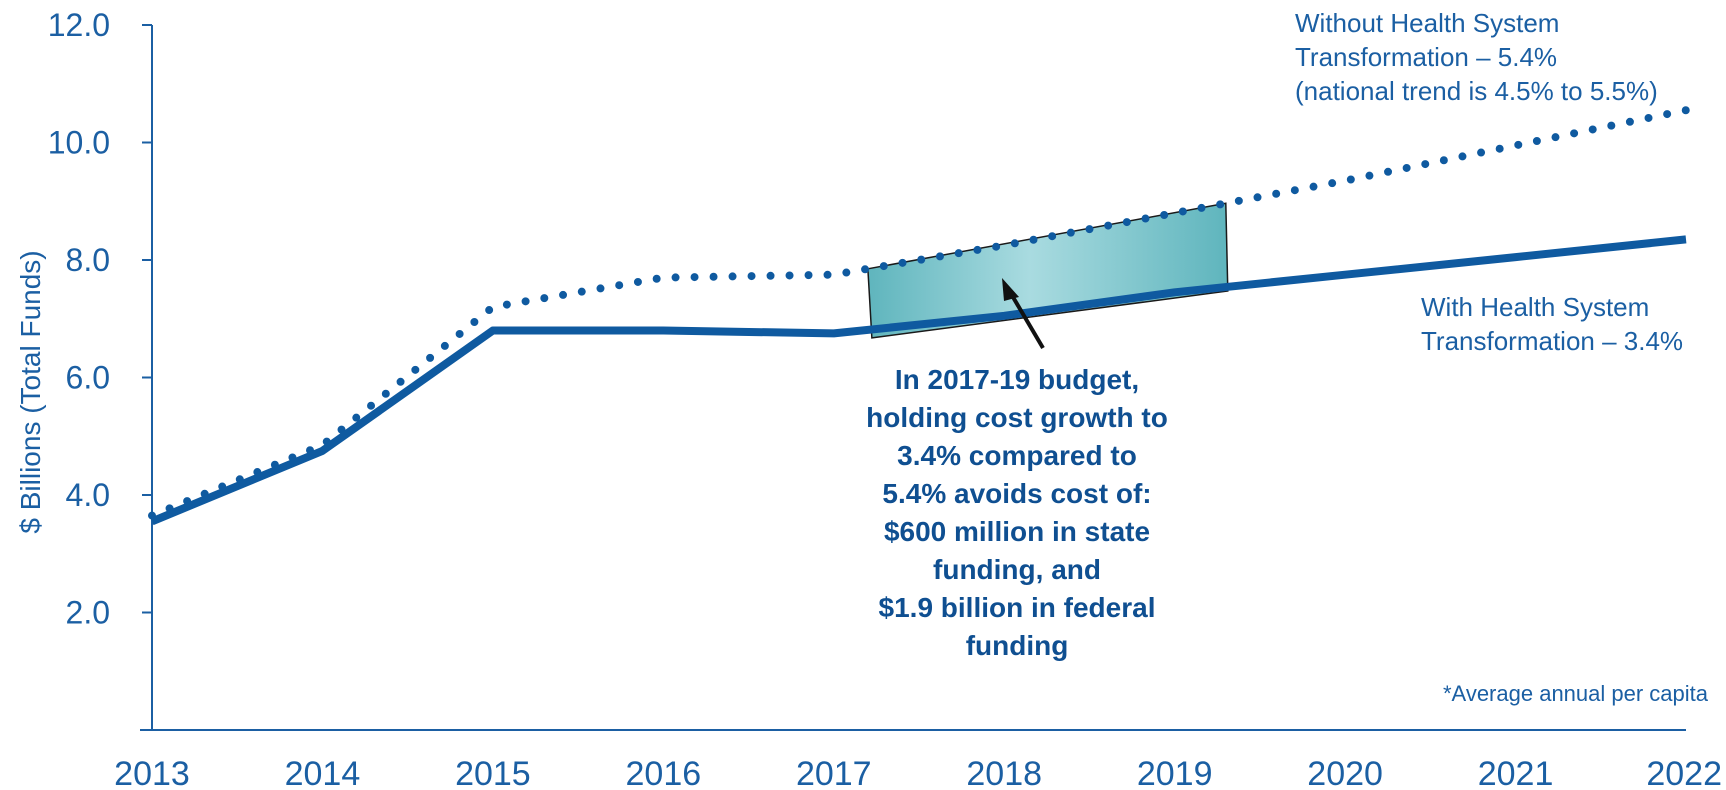  What do you see at coordinates (1010, 289) in the screenshot?
I see `callout-arrow-head` at bounding box center [1010, 289].